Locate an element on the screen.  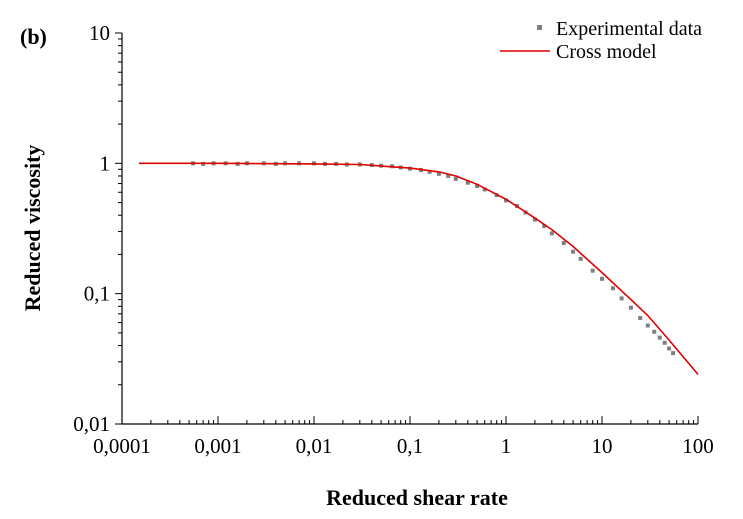
legend-marker-experimental is located at coordinates (539, 27).